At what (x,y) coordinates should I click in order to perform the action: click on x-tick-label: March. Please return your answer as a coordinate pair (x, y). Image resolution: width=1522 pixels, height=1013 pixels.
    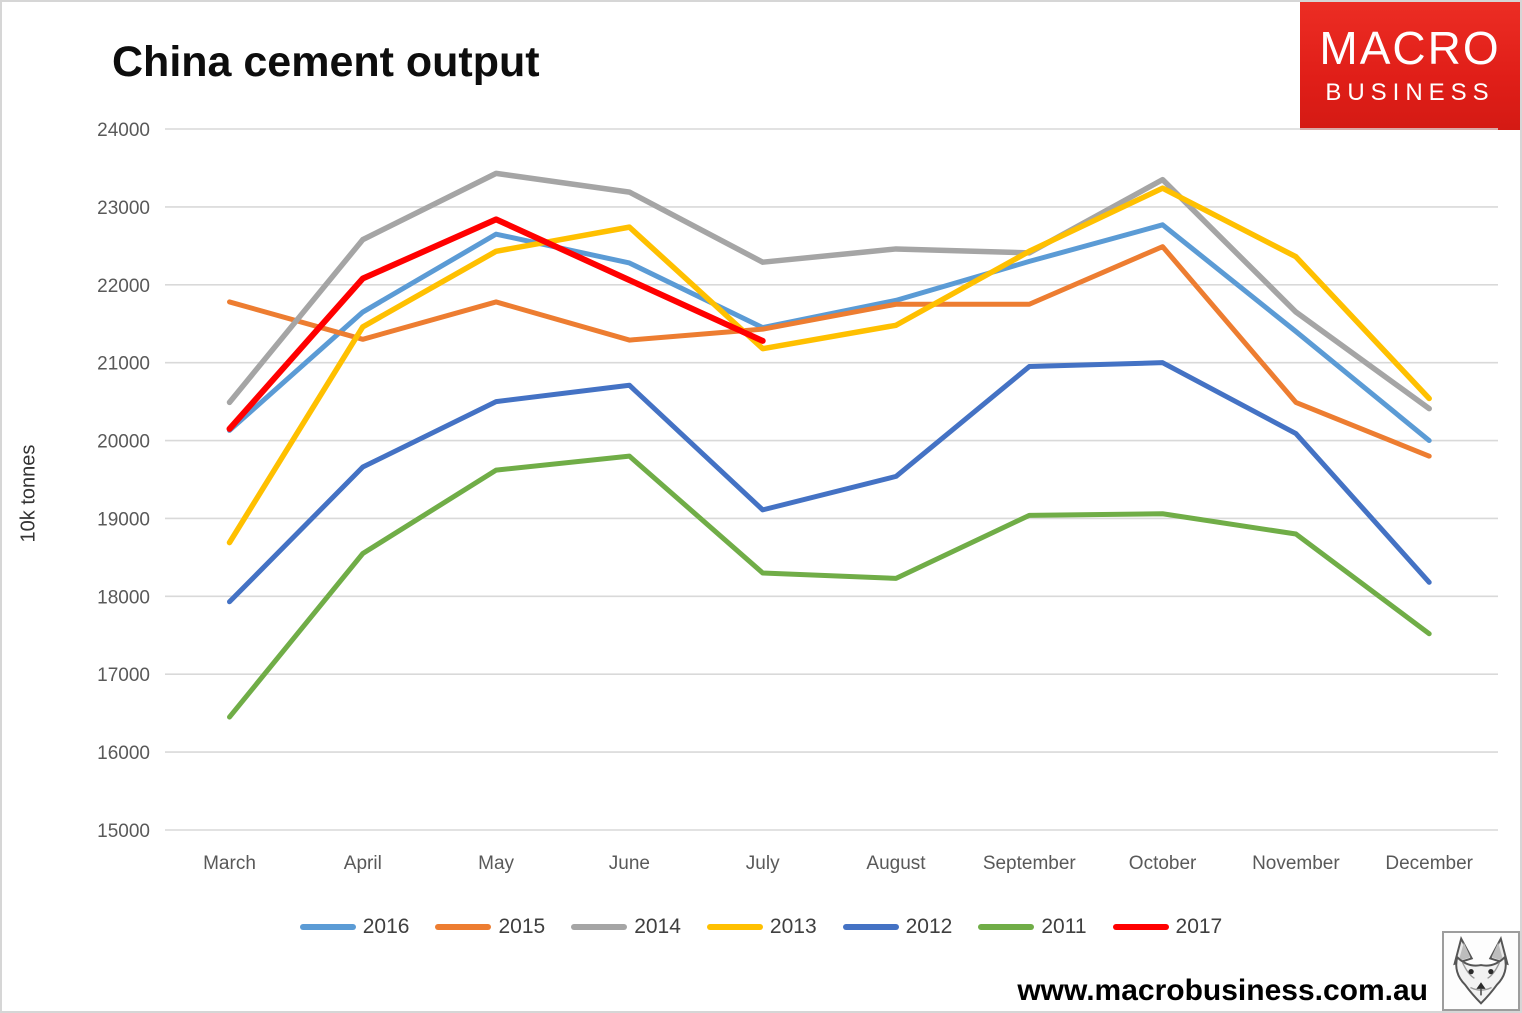
    Looking at the image, I should click on (229, 863).